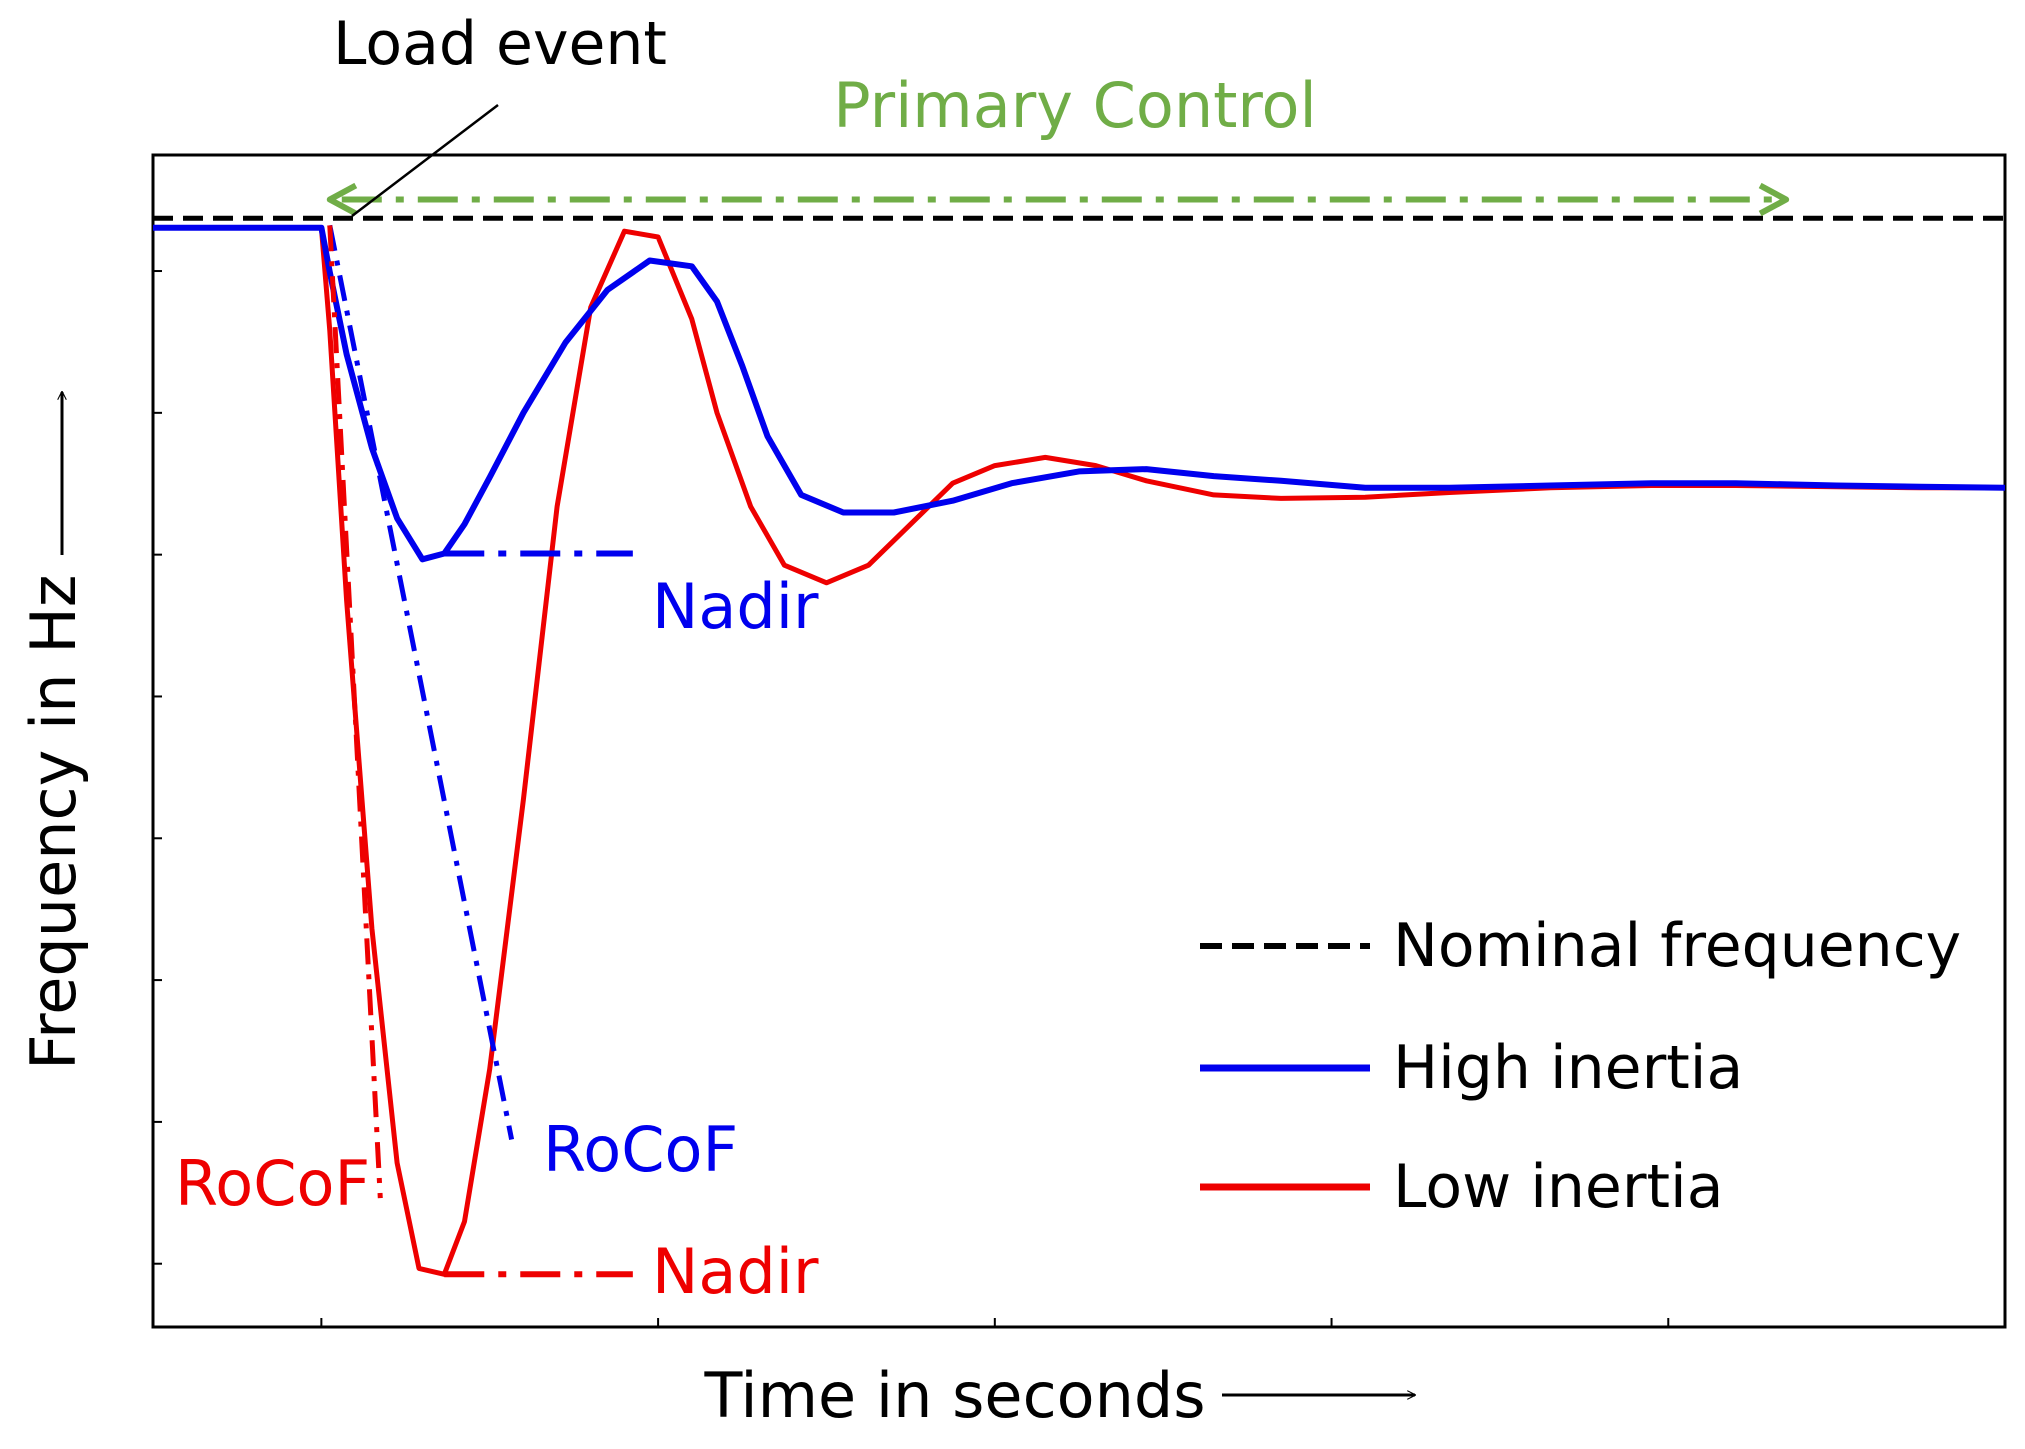 This screenshot has width=2025, height=1449. What do you see at coordinates (640, 1149) in the screenshot?
I see `rocof-high-inertia-label: RoCoF` at bounding box center [640, 1149].